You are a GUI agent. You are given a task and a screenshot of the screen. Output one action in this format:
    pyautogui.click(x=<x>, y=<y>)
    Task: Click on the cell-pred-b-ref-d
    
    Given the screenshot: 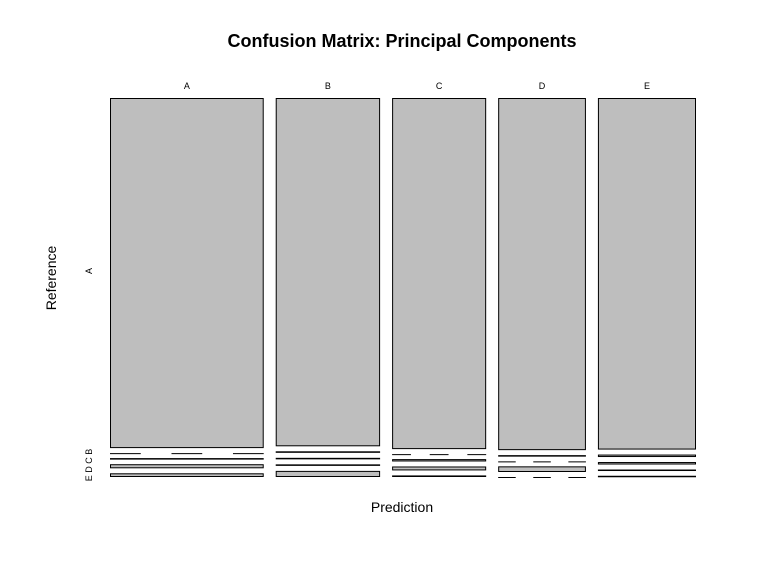 What is the action you would take?
    pyautogui.click(x=328, y=458)
    